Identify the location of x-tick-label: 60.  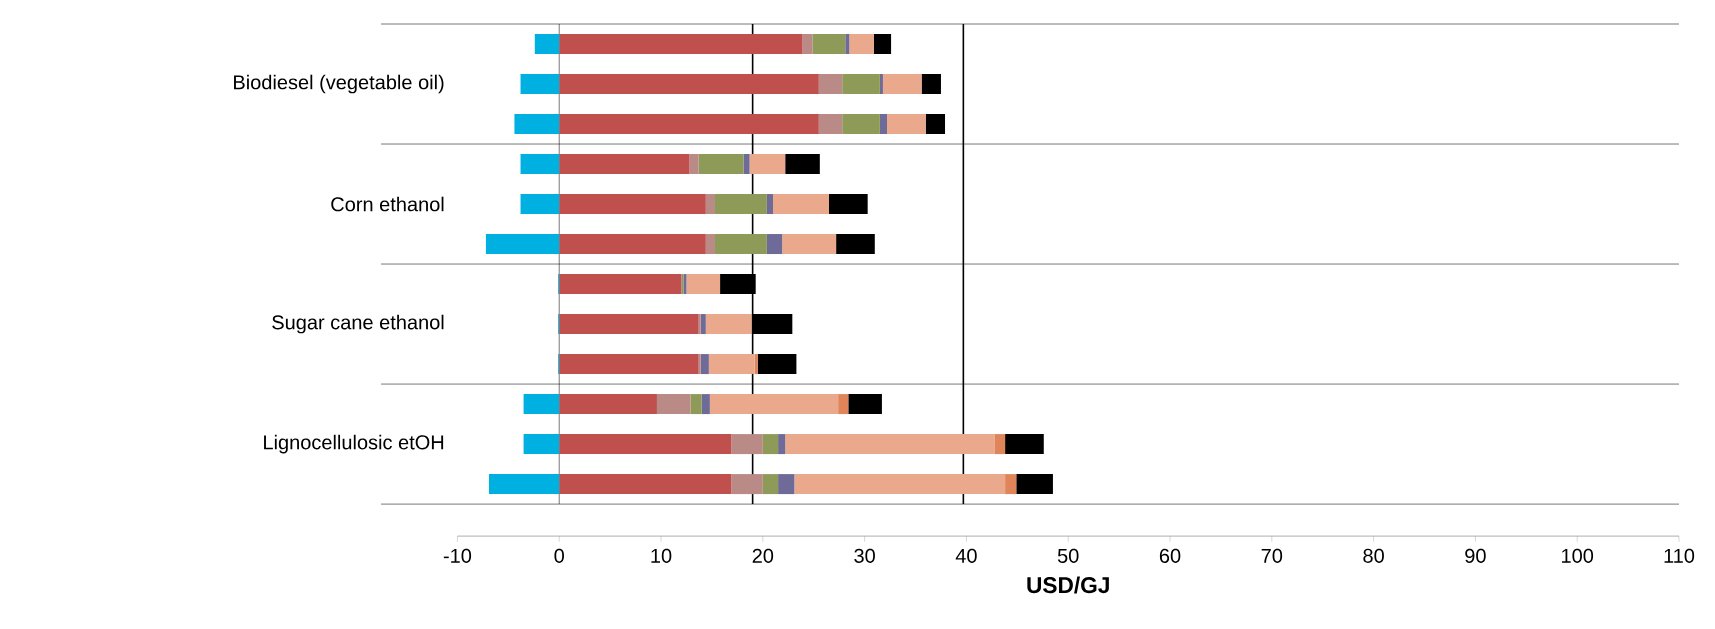
(1170, 555).